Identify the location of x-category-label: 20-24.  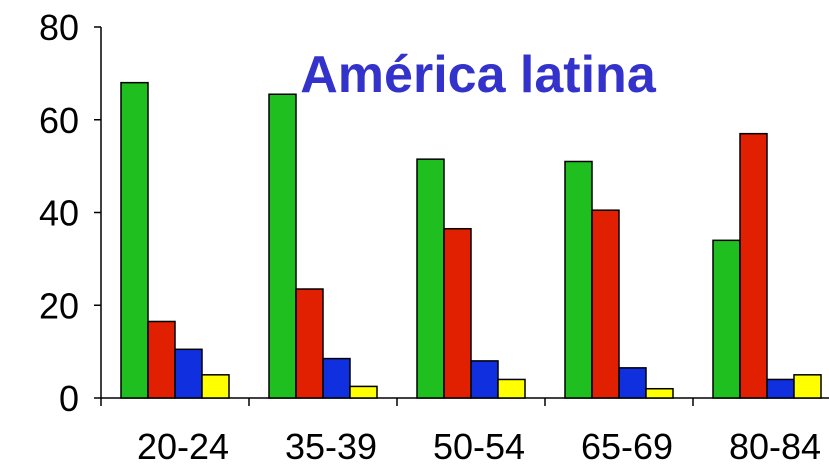
(183, 446).